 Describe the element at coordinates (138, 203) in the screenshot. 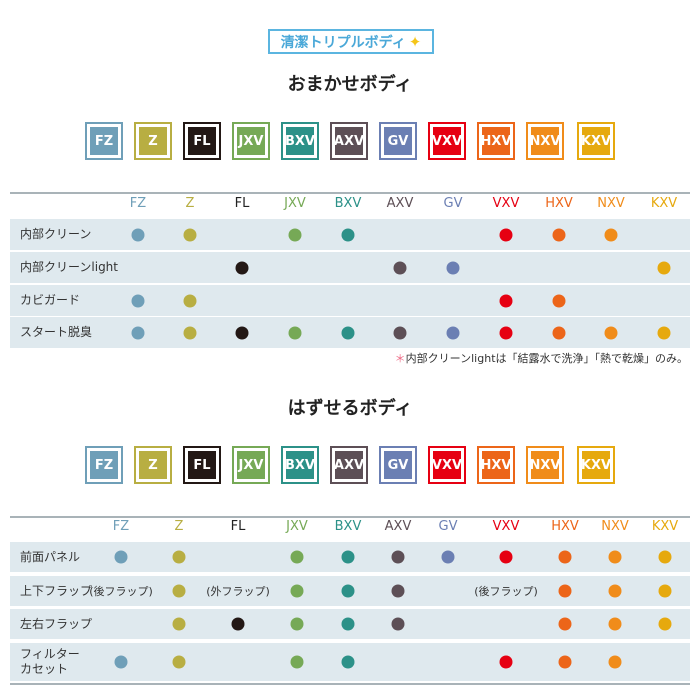

I see `column-header-fz: FZ` at that location.